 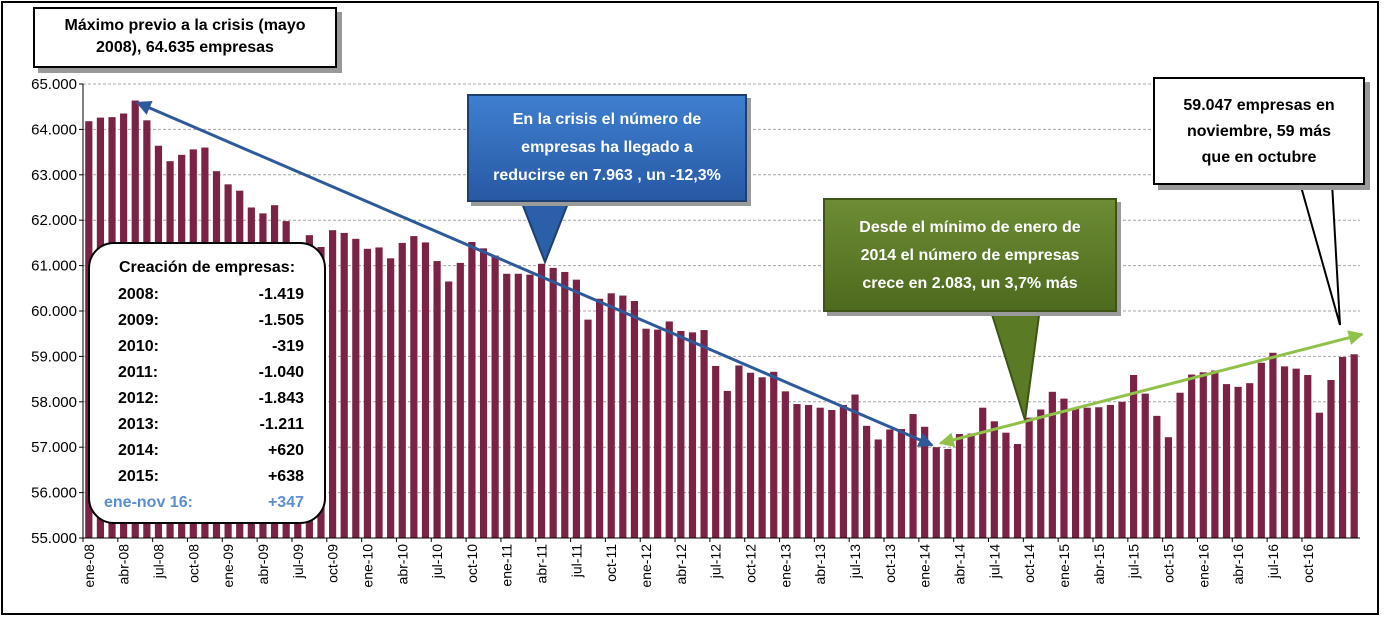 I want to click on y-tick-label: 63.000, so click(x=54, y=175).